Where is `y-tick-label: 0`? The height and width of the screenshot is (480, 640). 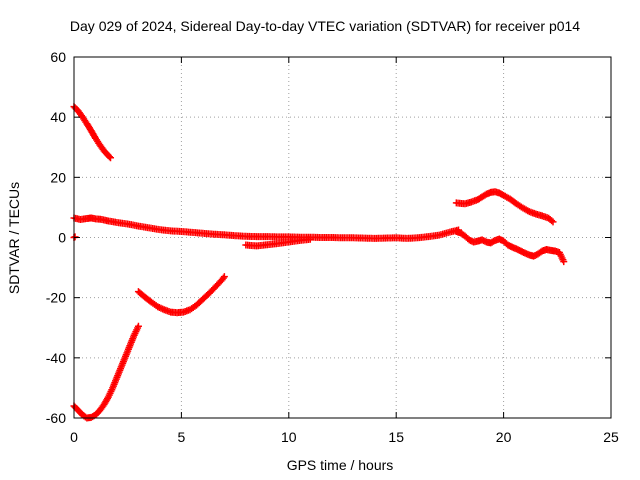
y-tick-label: 0 is located at coordinates (62, 238).